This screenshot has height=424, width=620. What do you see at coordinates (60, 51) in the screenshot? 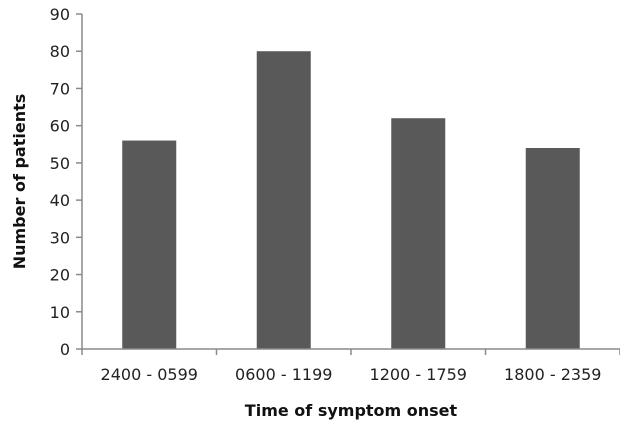
I see `y-tick-label: 80` at bounding box center [60, 51].